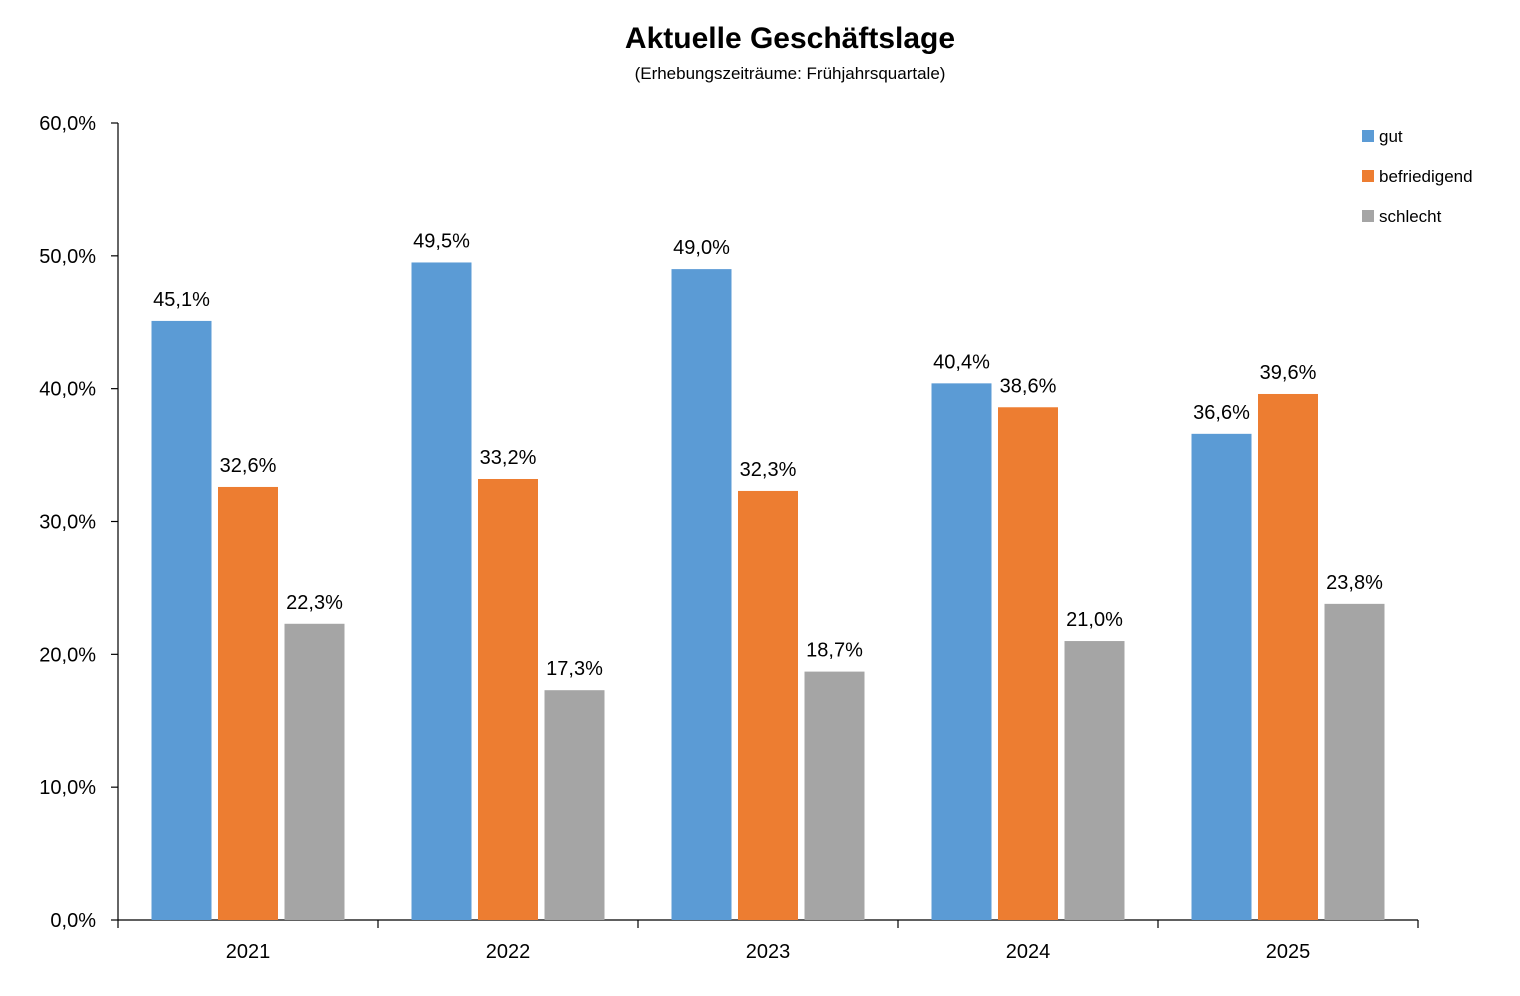 This screenshot has height=996, width=1520. I want to click on data-label-befriedigend-2021: 32,6%, so click(248, 466).